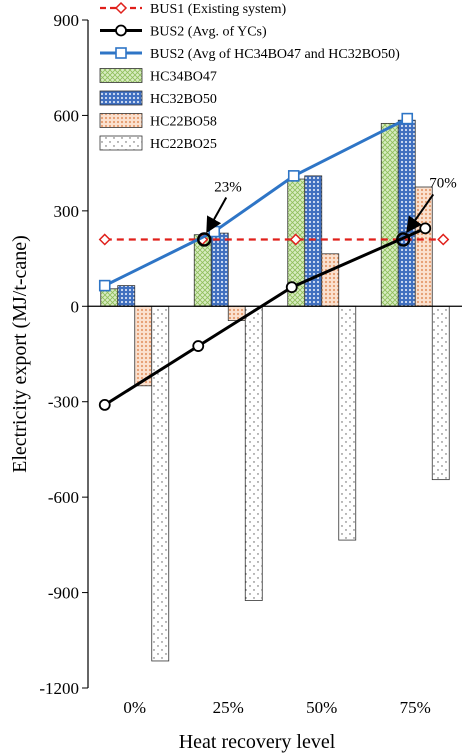  Describe the element at coordinates (415, 707) in the screenshot. I see `x-tick-label: 75%` at that location.